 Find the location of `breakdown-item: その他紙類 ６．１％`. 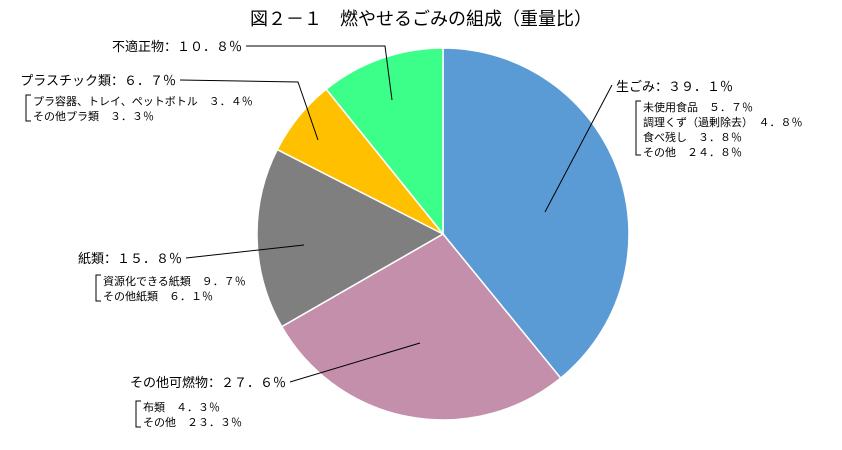

breakdown-item: その他紙類 ６．１％ is located at coordinates (158, 296).